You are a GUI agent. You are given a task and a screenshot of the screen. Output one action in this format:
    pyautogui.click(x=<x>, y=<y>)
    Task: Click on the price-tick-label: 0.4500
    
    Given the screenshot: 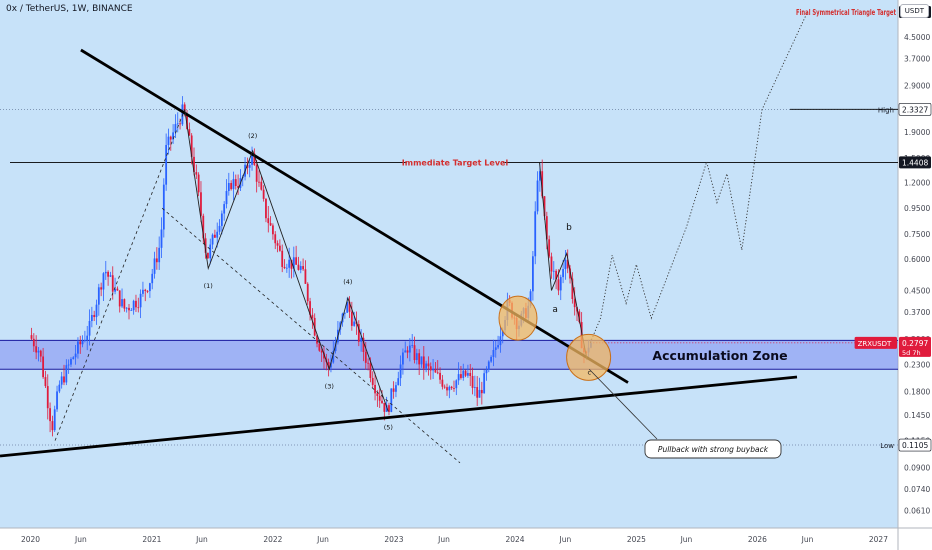 What is the action you would take?
    pyautogui.click(x=917, y=290)
    